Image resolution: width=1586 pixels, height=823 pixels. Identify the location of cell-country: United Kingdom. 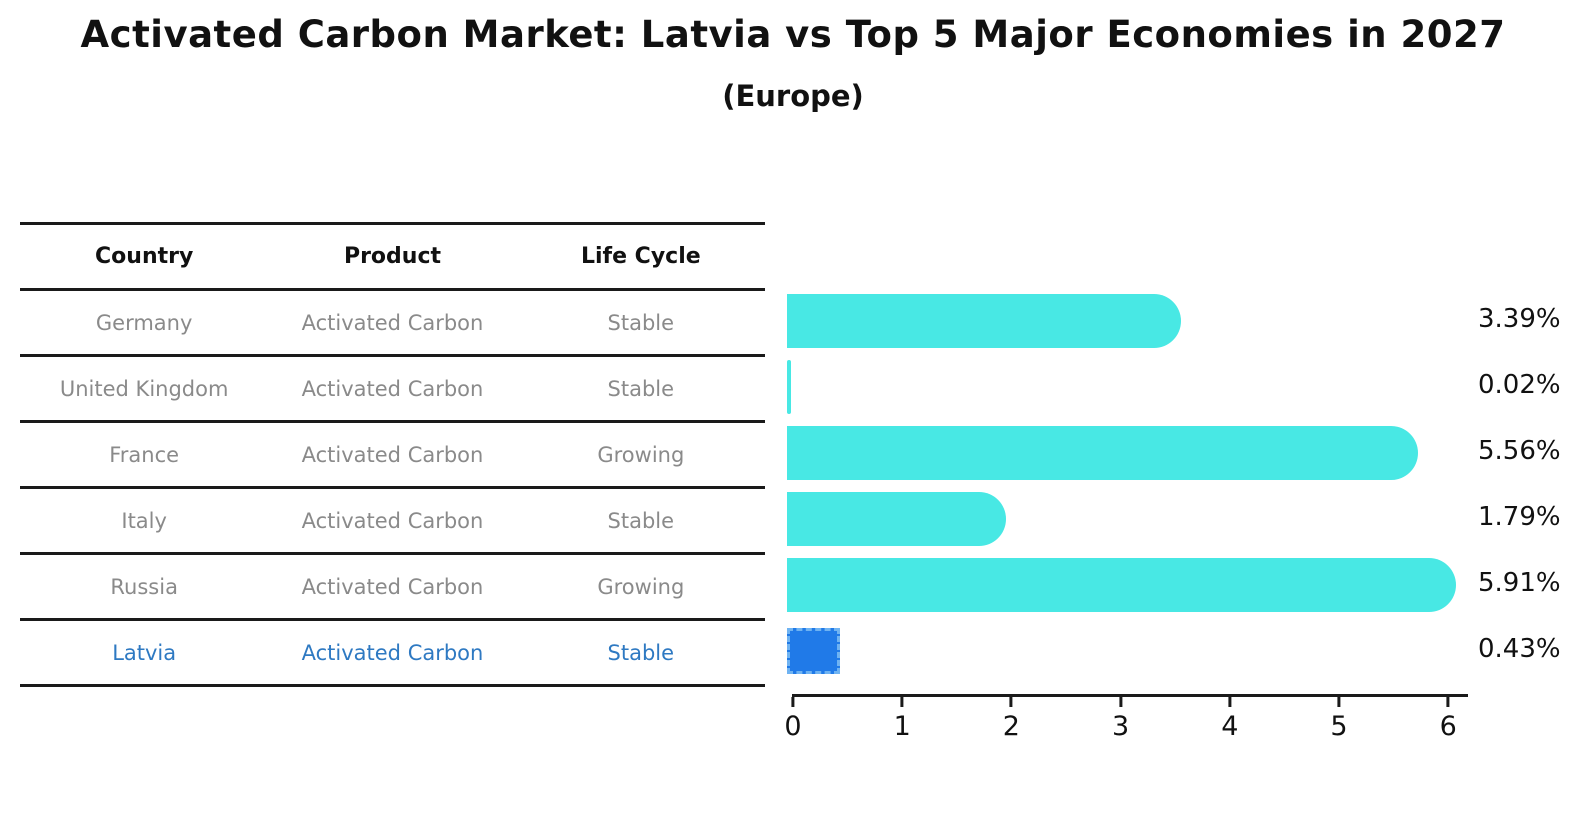
(144, 388).